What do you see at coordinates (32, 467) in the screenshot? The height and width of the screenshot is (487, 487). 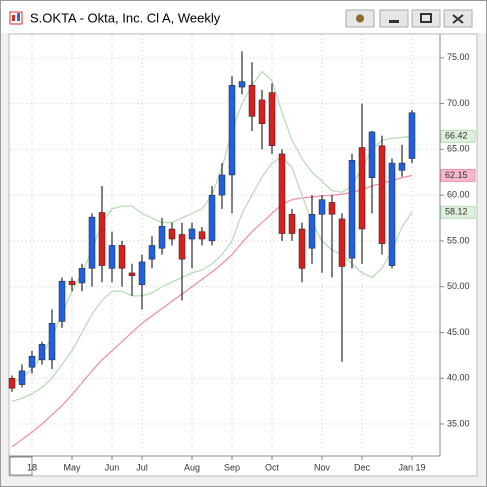 I see `x-tick-label: 18` at bounding box center [32, 467].